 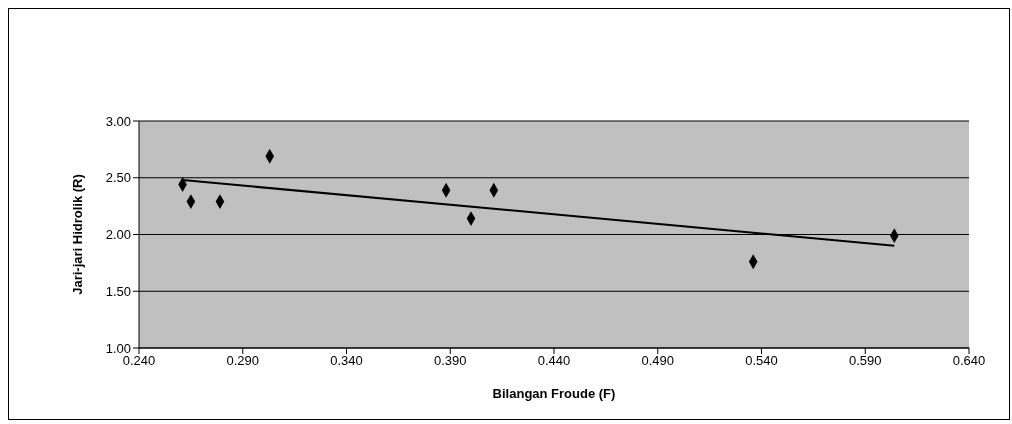 I want to click on x-tick-label: 0.290, so click(x=243, y=361).